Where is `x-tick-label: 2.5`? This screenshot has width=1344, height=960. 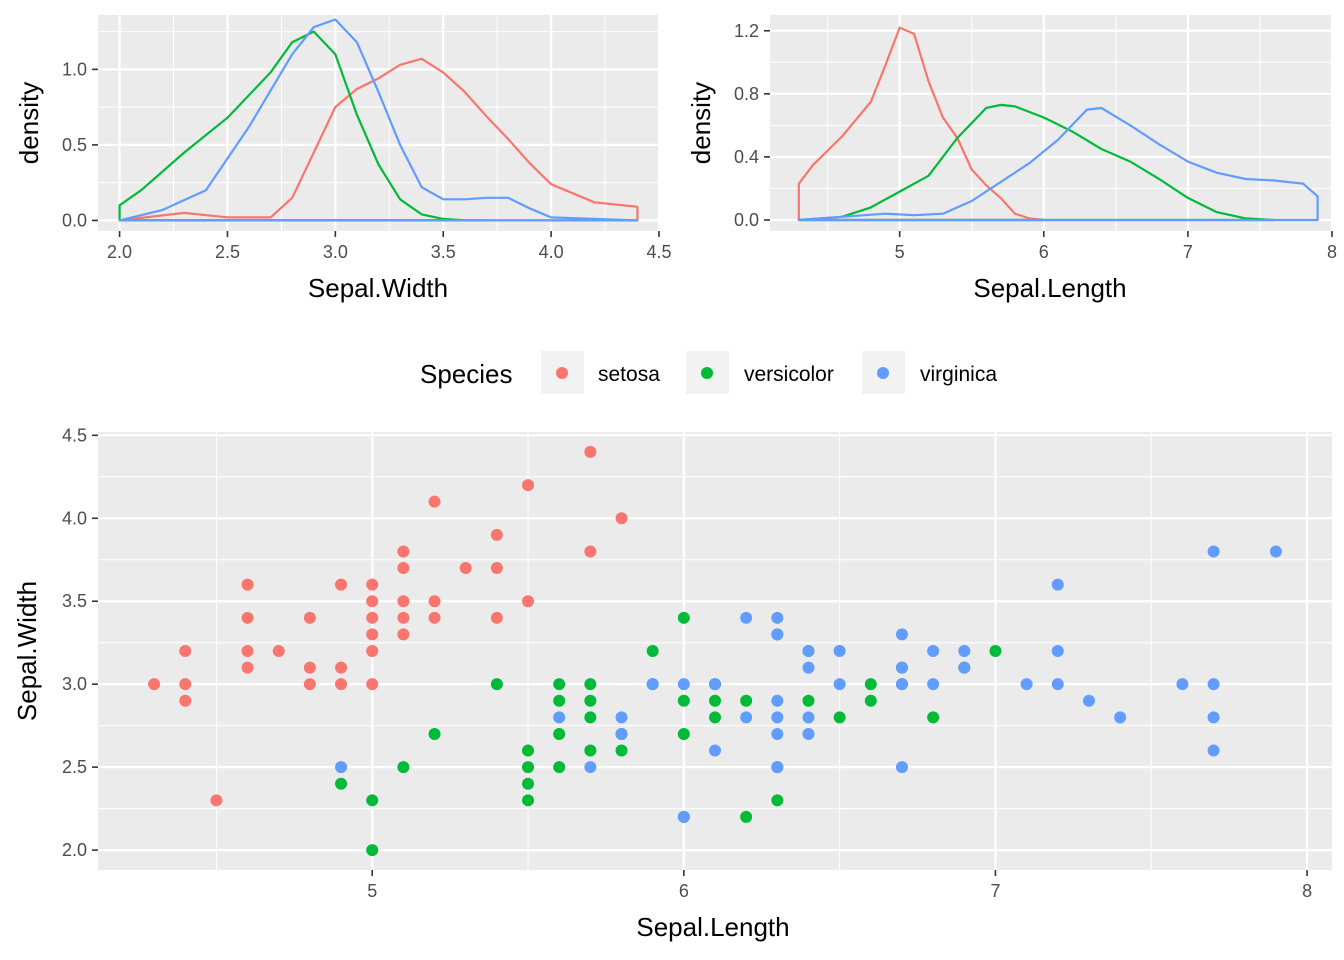
x-tick-label: 2.5 is located at coordinates (227, 252).